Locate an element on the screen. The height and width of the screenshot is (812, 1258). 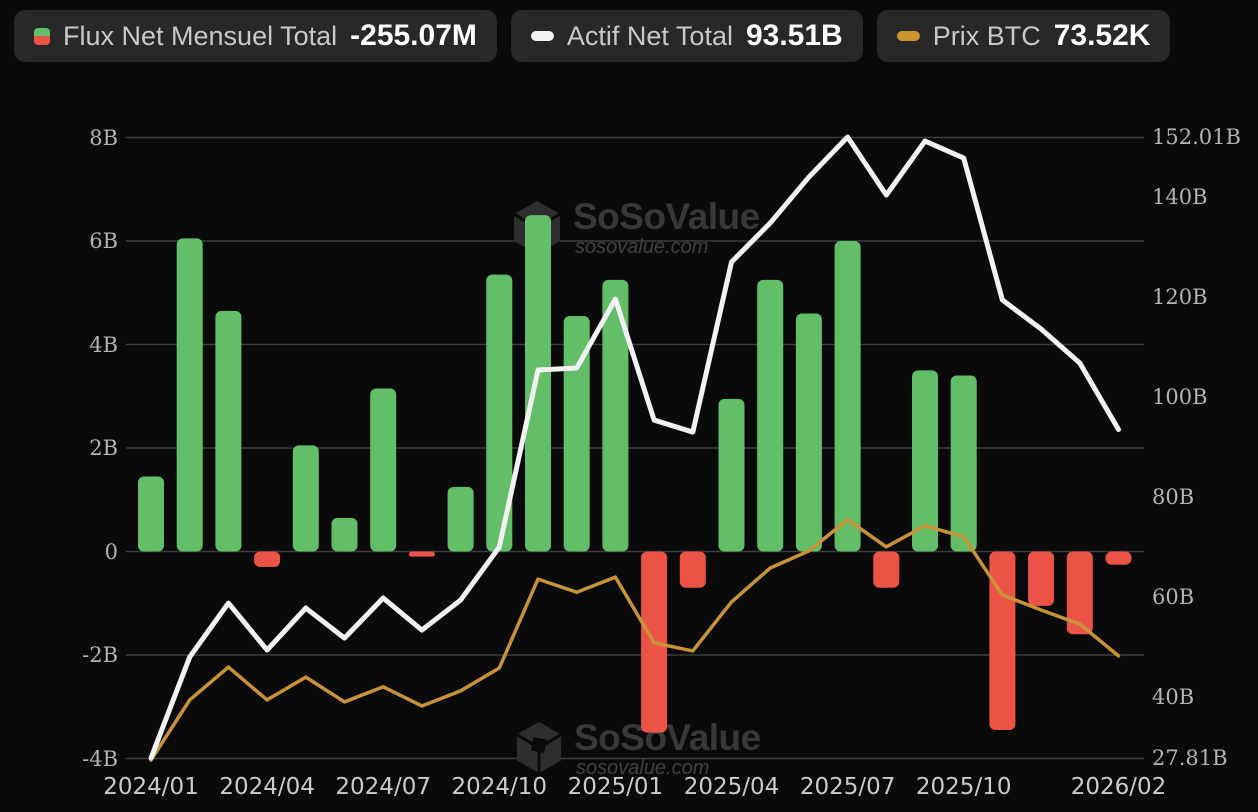
bar-2024/02 is located at coordinates (189, 395).